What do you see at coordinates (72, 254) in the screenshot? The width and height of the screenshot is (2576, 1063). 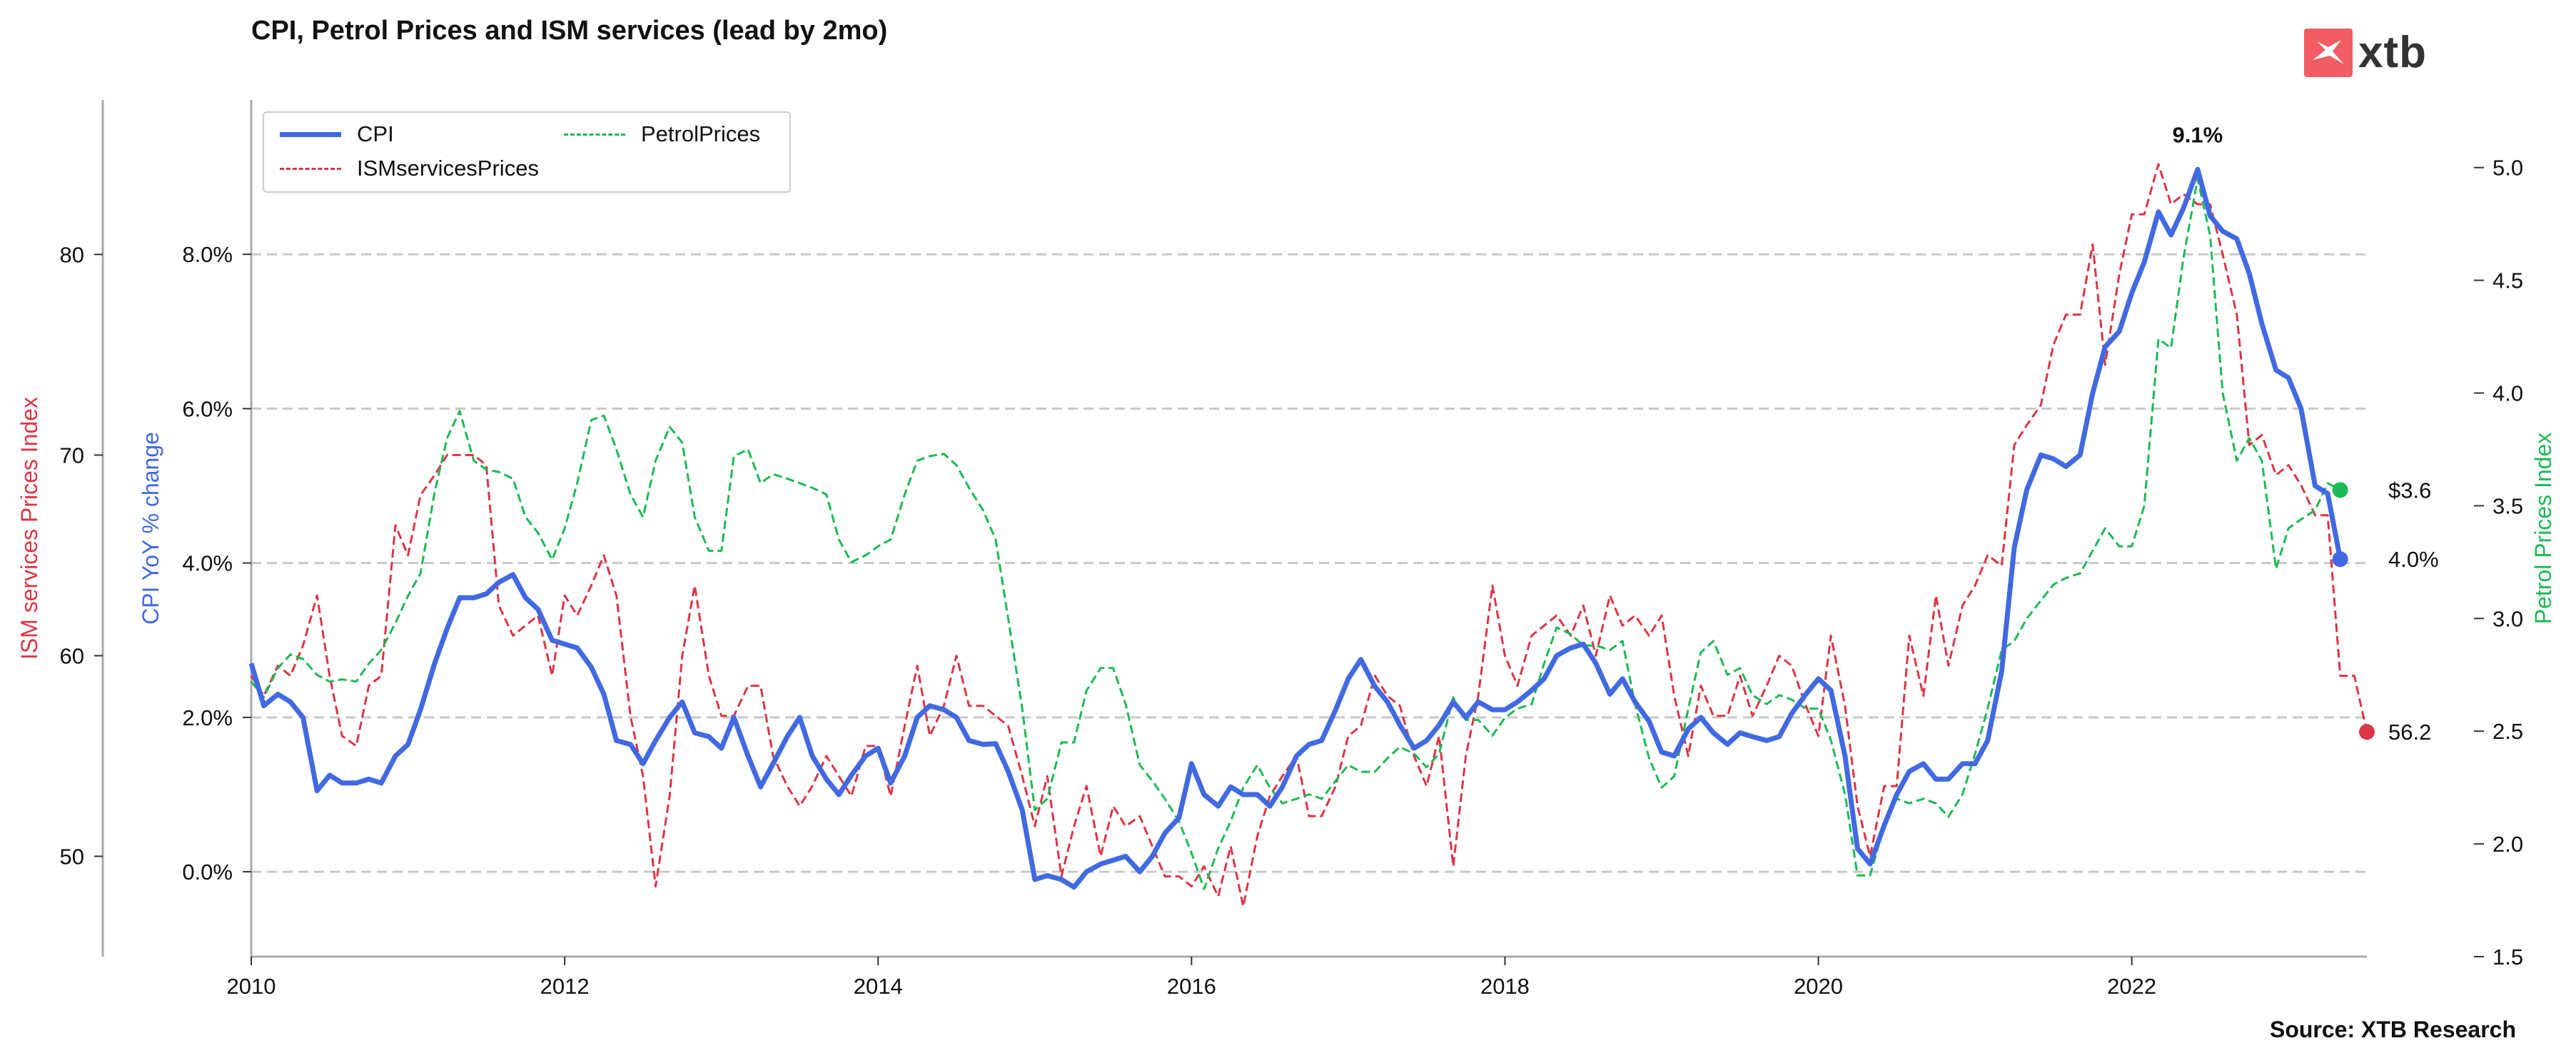 I see `ism-tick-label-3: 80` at bounding box center [72, 254].